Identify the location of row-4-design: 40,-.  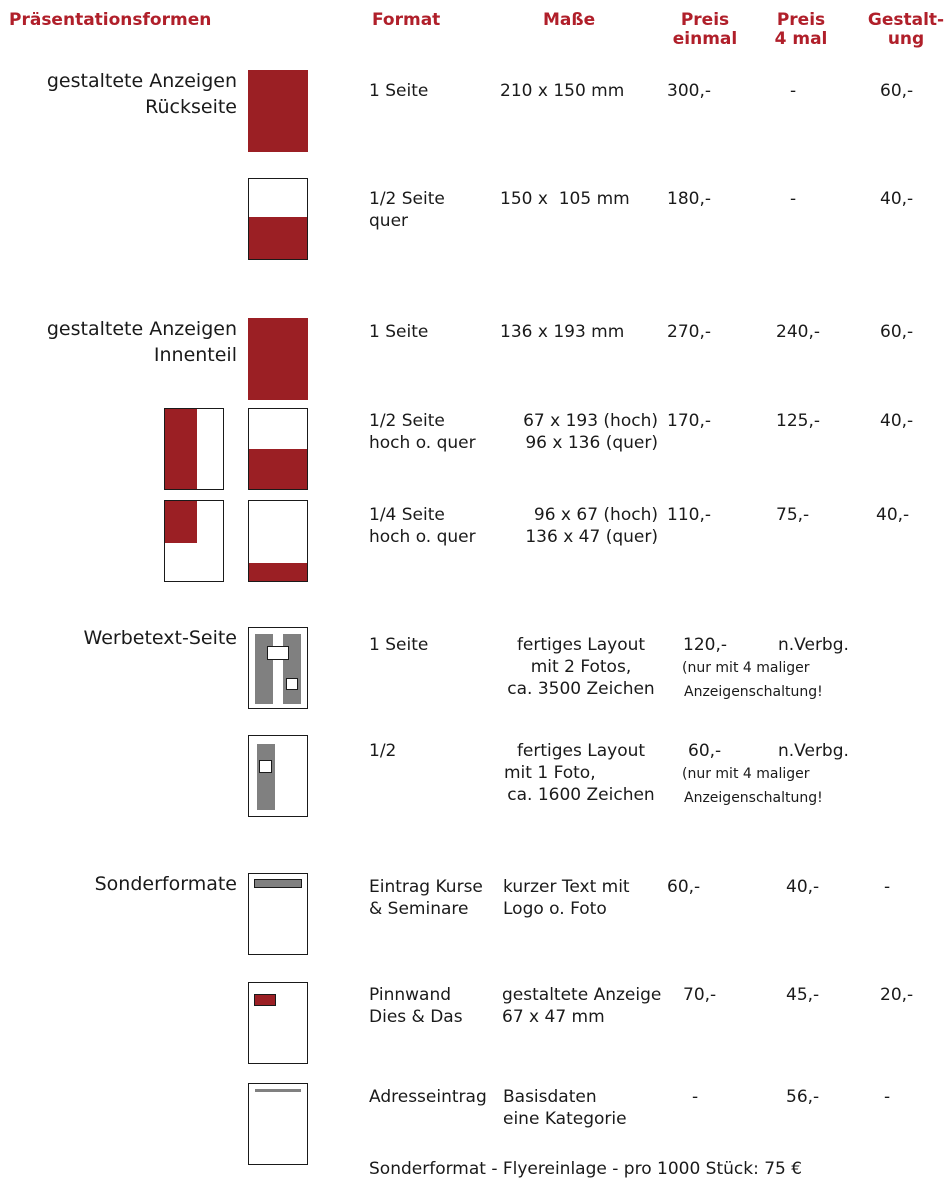
(897, 421).